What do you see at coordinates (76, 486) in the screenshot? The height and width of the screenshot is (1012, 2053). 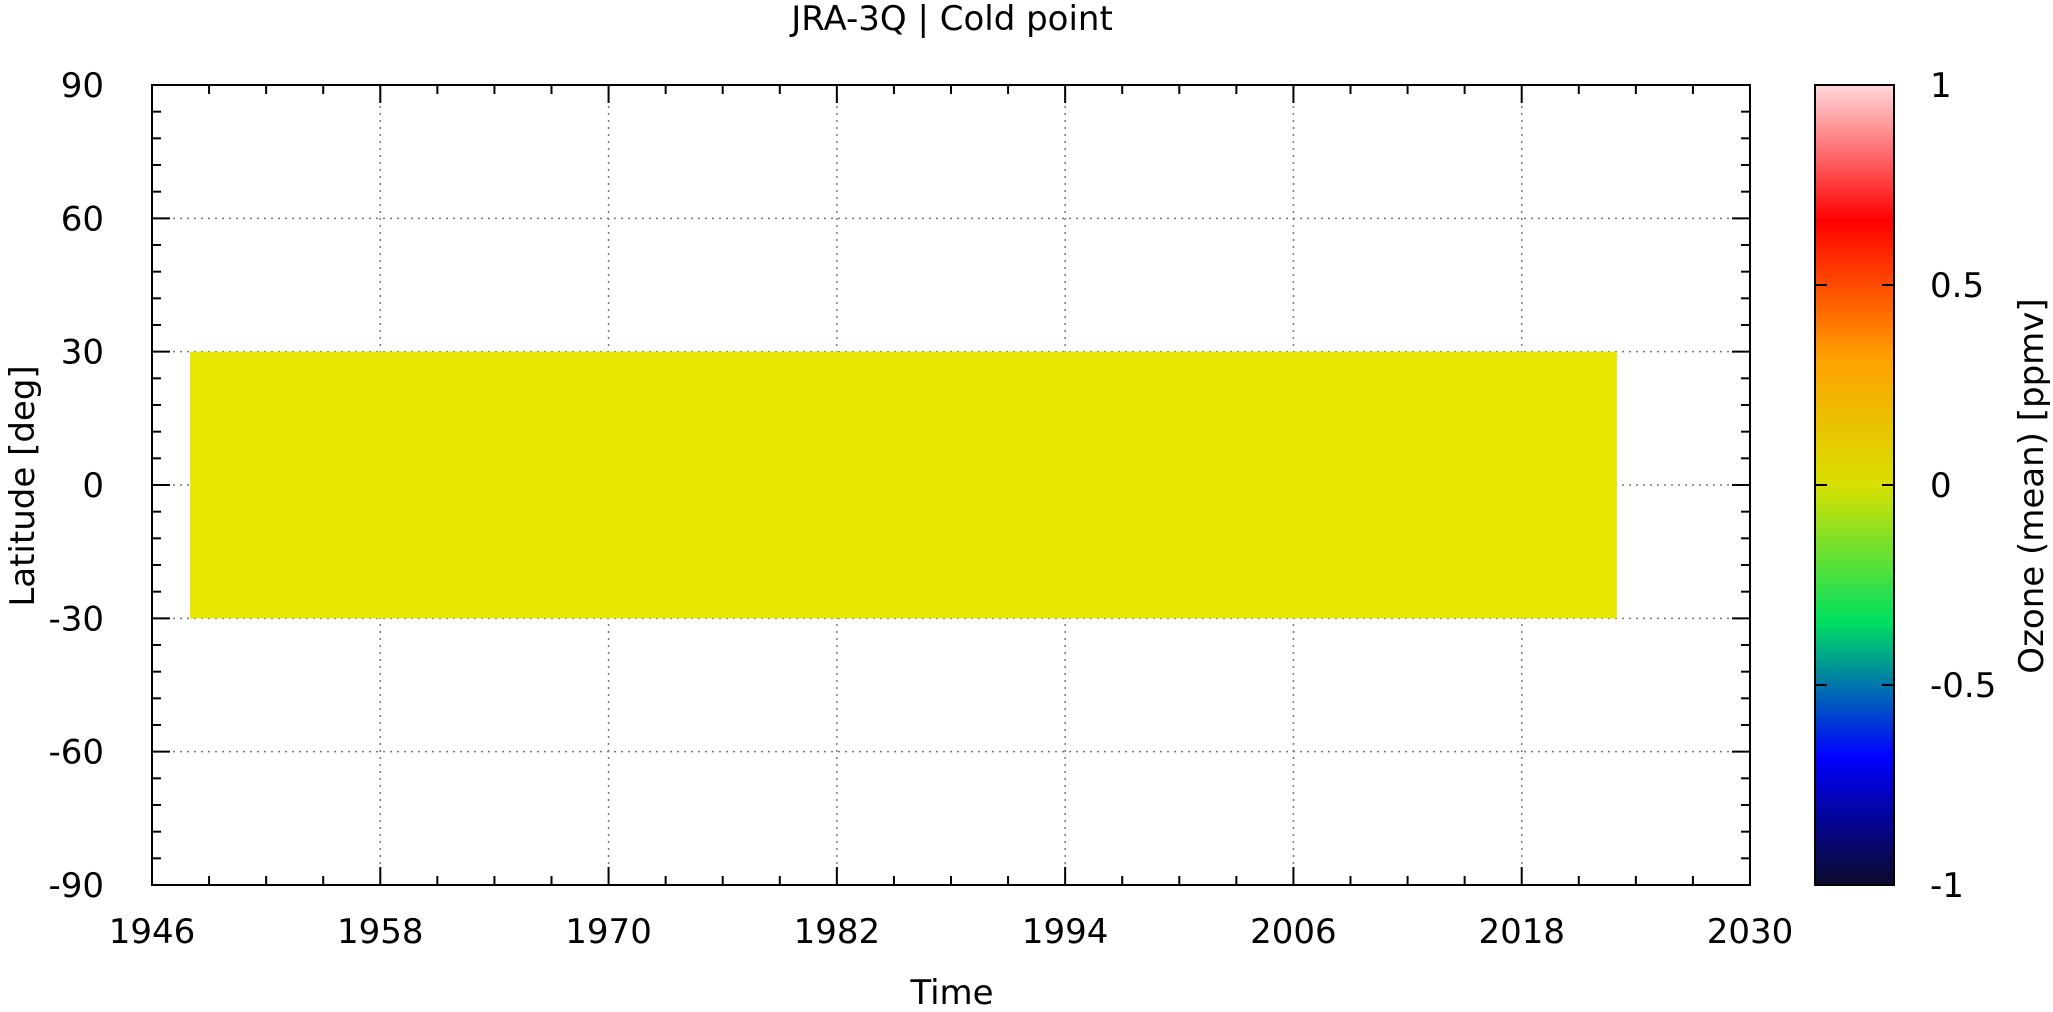 I see `y-tick-labels: 90 60 30 0 -30 -60 -90` at bounding box center [76, 486].